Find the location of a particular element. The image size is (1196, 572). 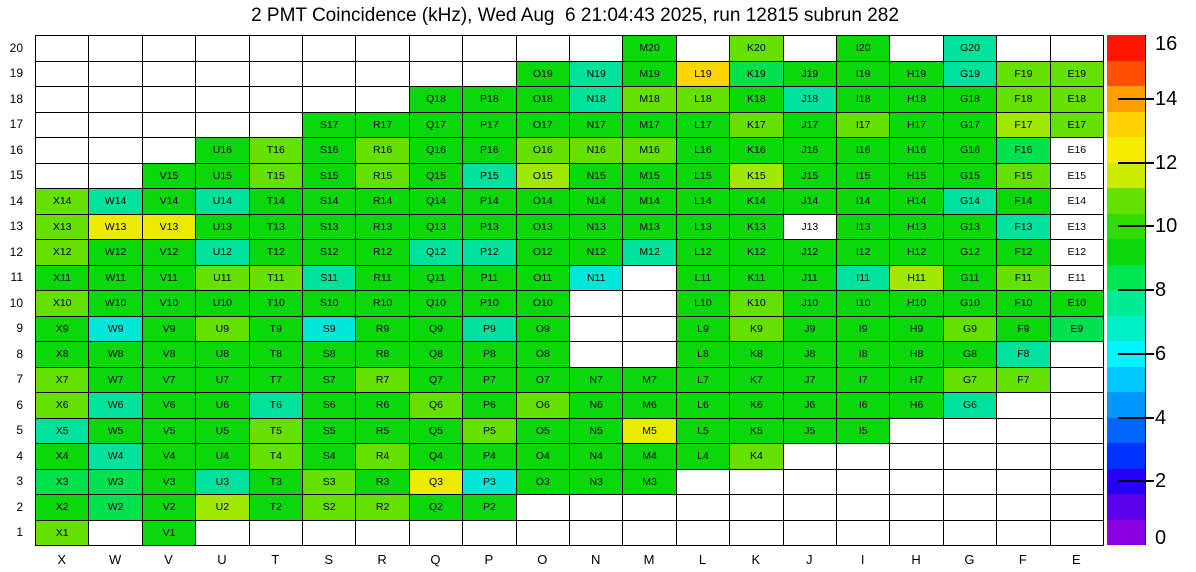

heatmap-cell: T16 is located at coordinates (276, 151).